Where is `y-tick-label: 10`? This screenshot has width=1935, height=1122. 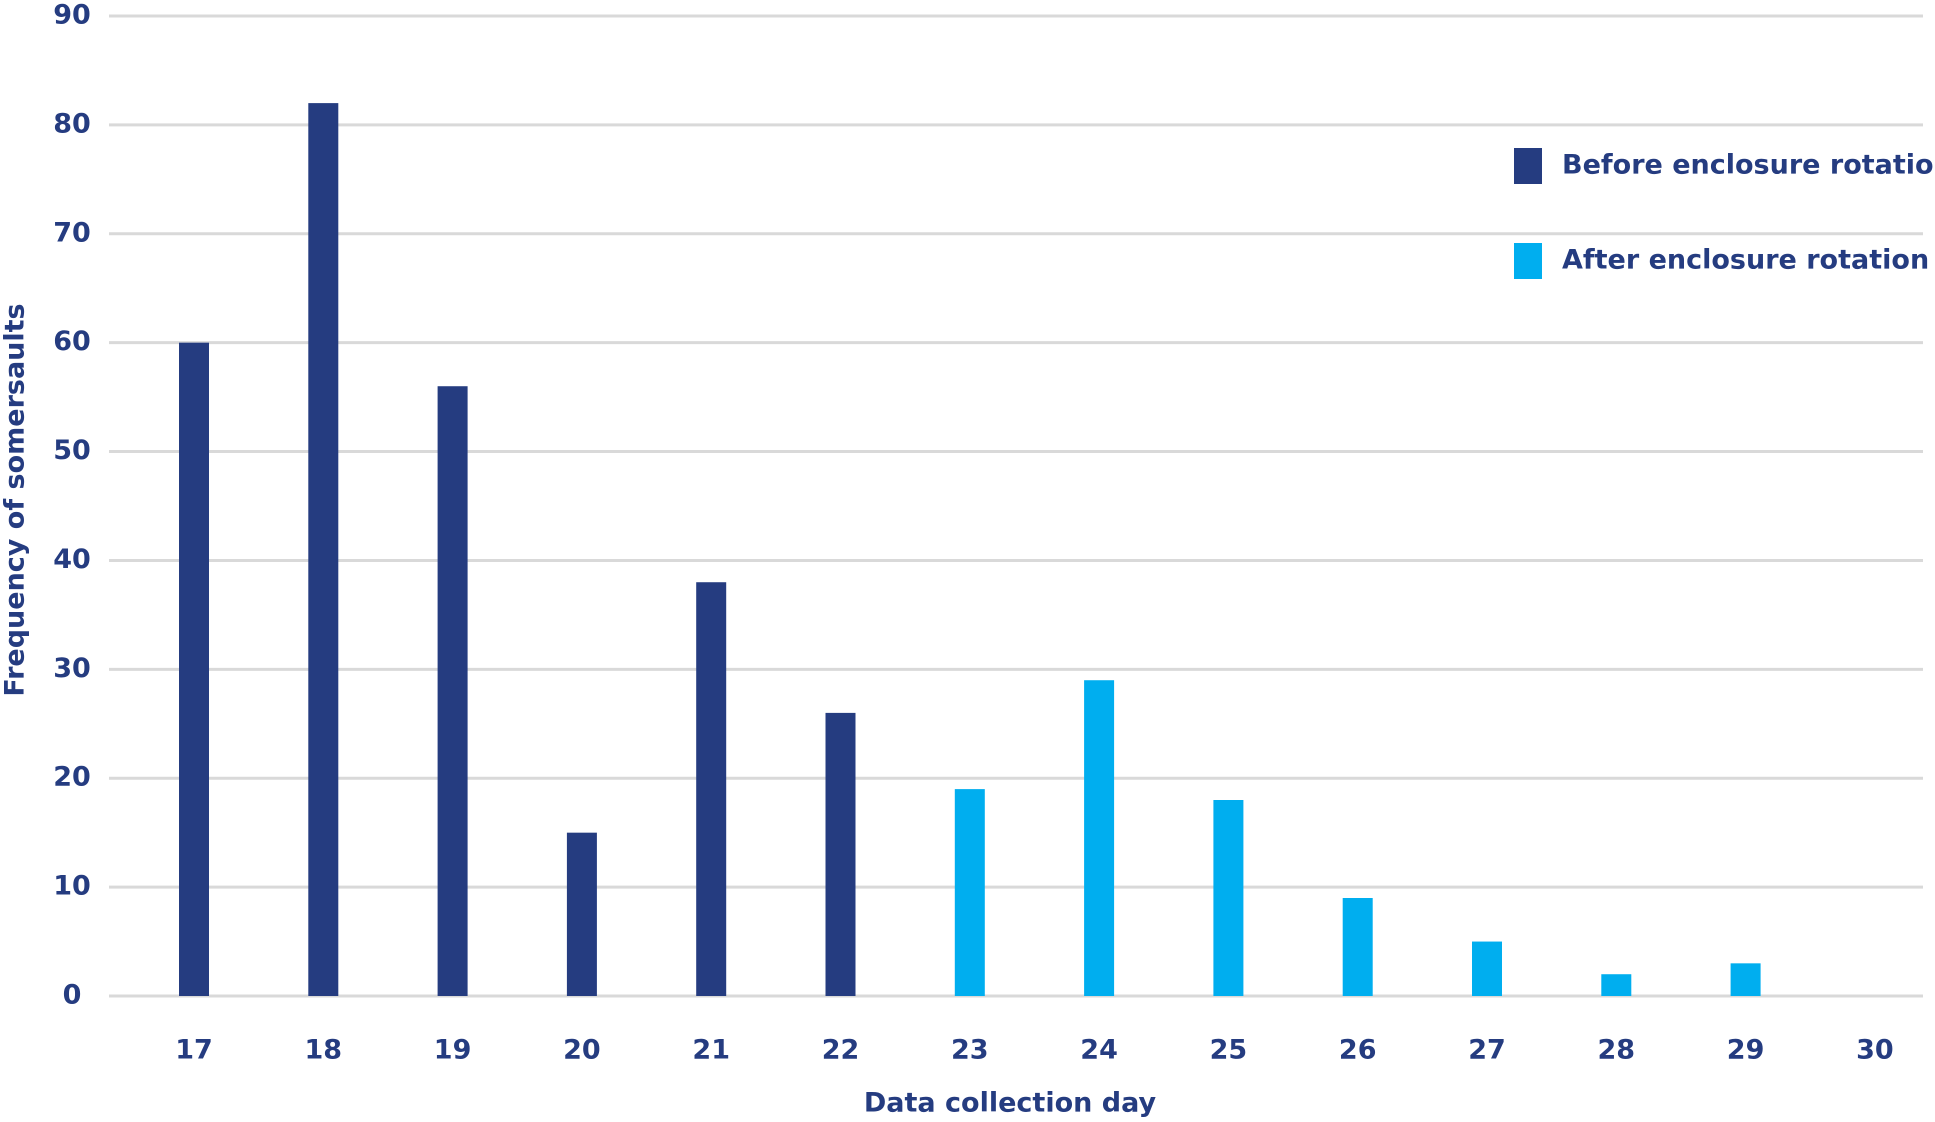
y-tick-label: 10 is located at coordinates (72, 886).